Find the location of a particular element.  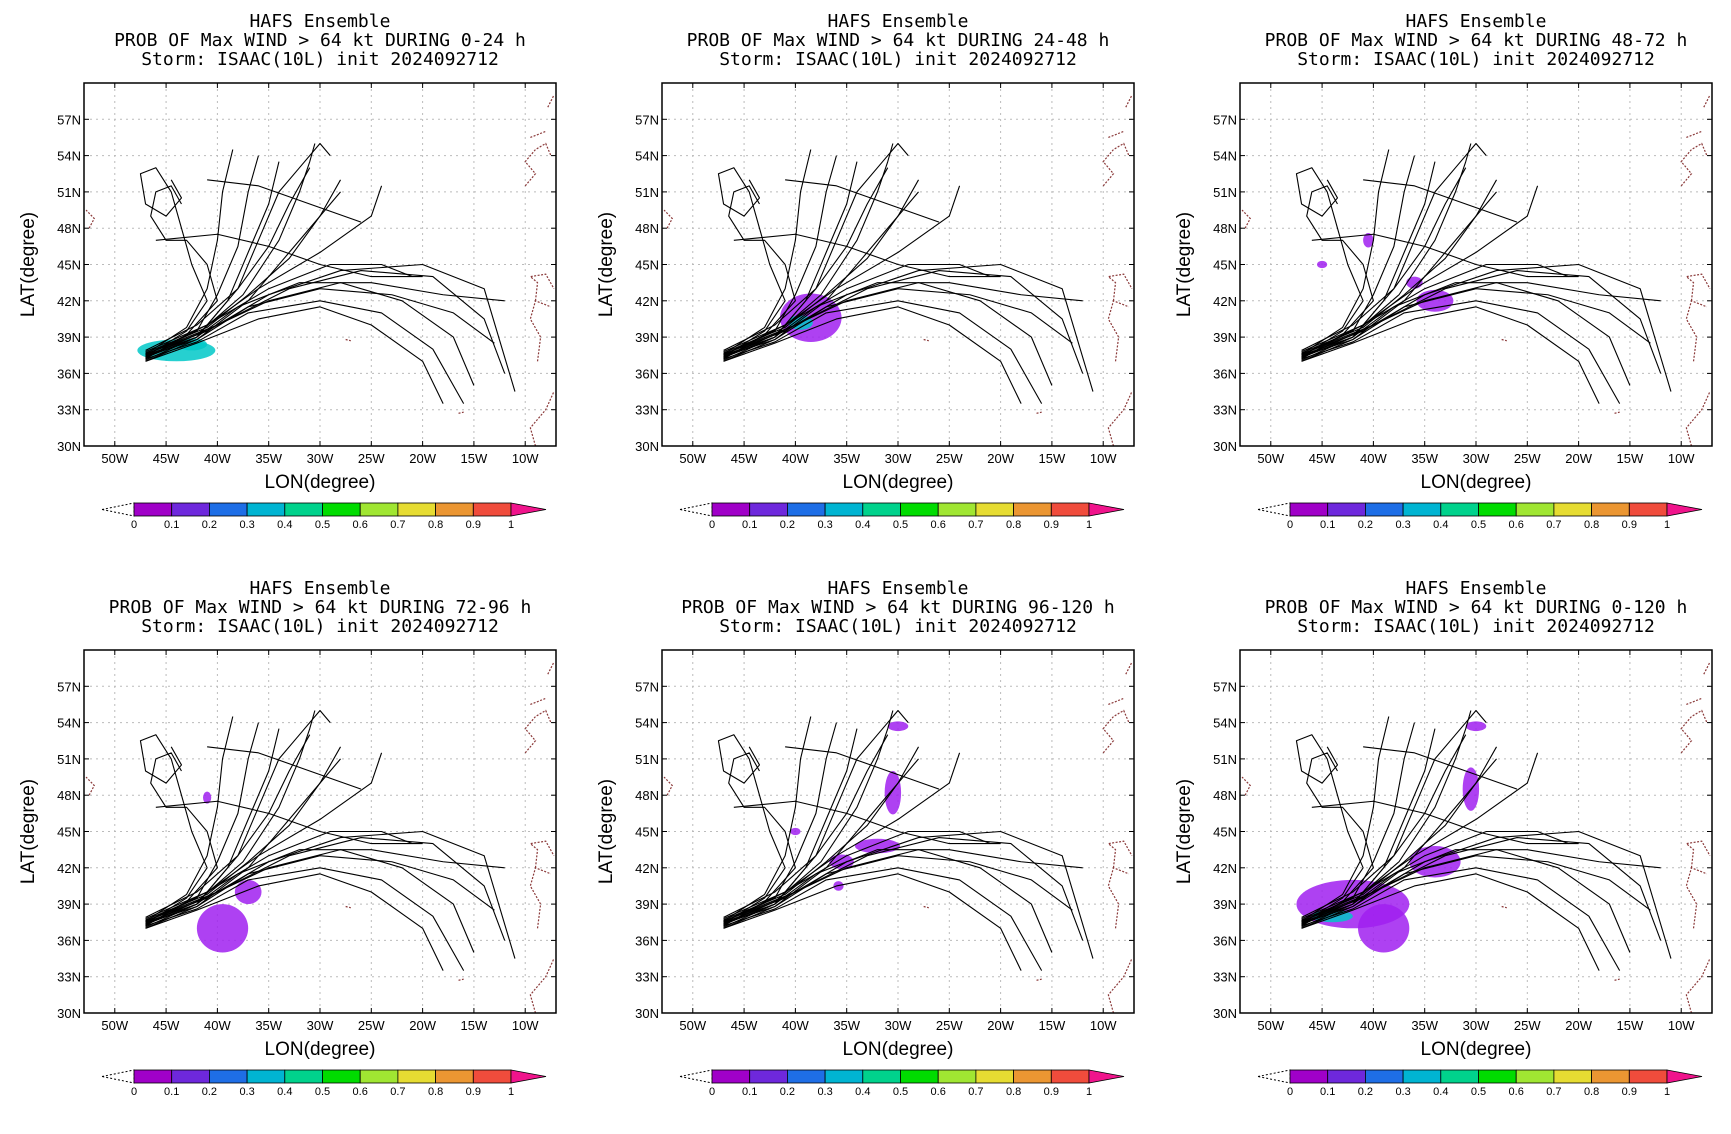

colorbar-over-arrow is located at coordinates (1684, 1076).